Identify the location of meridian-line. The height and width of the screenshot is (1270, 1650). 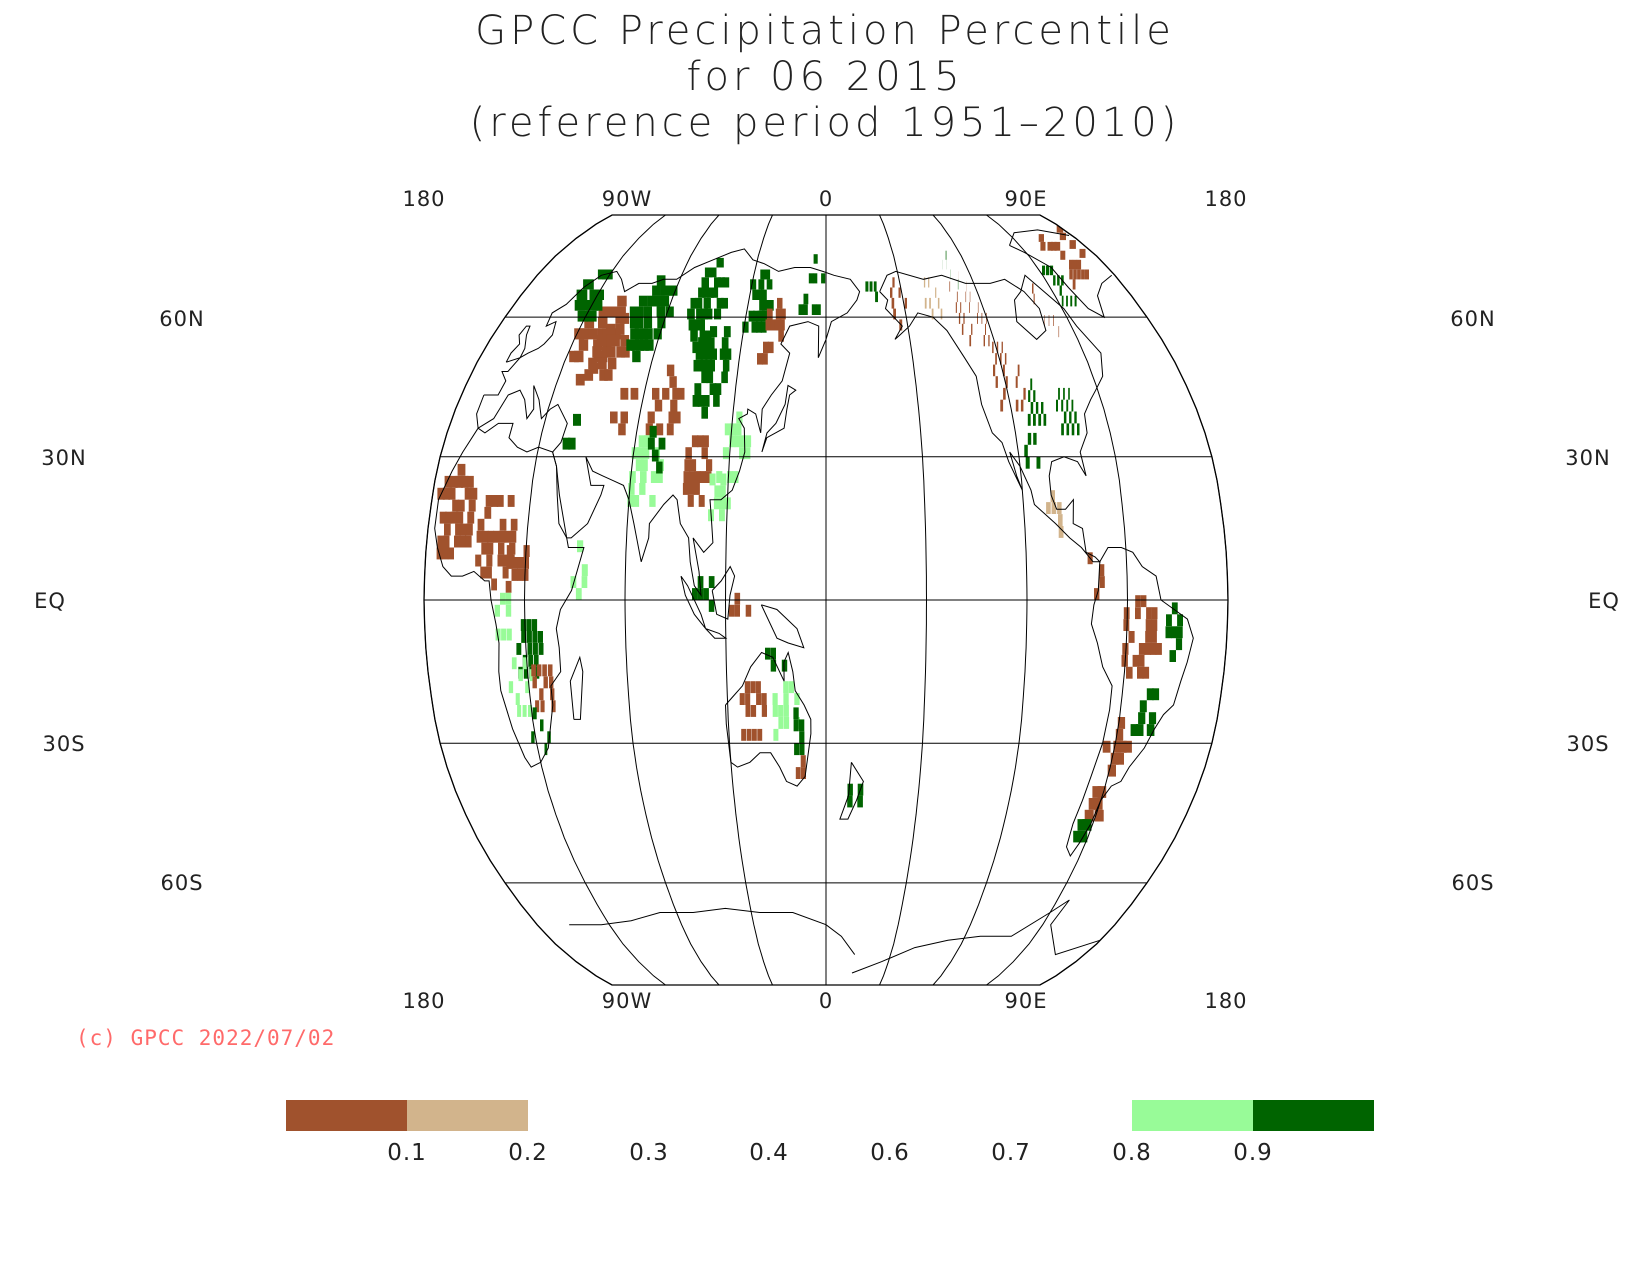
(903, 600).